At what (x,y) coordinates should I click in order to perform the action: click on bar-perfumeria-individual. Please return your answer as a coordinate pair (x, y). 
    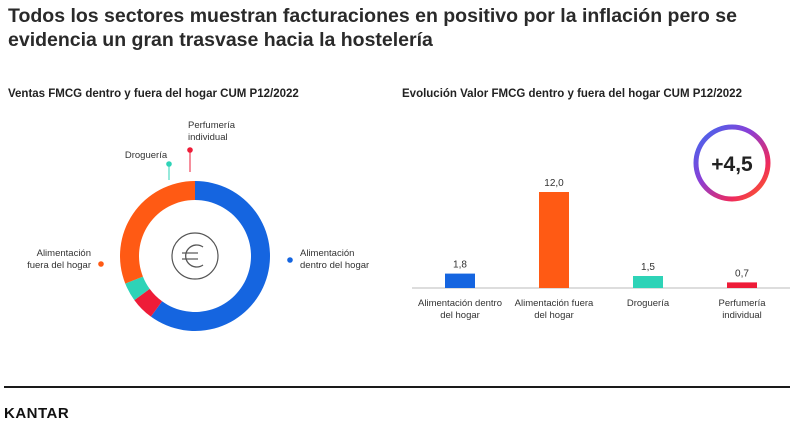
    Looking at the image, I should click on (742, 285).